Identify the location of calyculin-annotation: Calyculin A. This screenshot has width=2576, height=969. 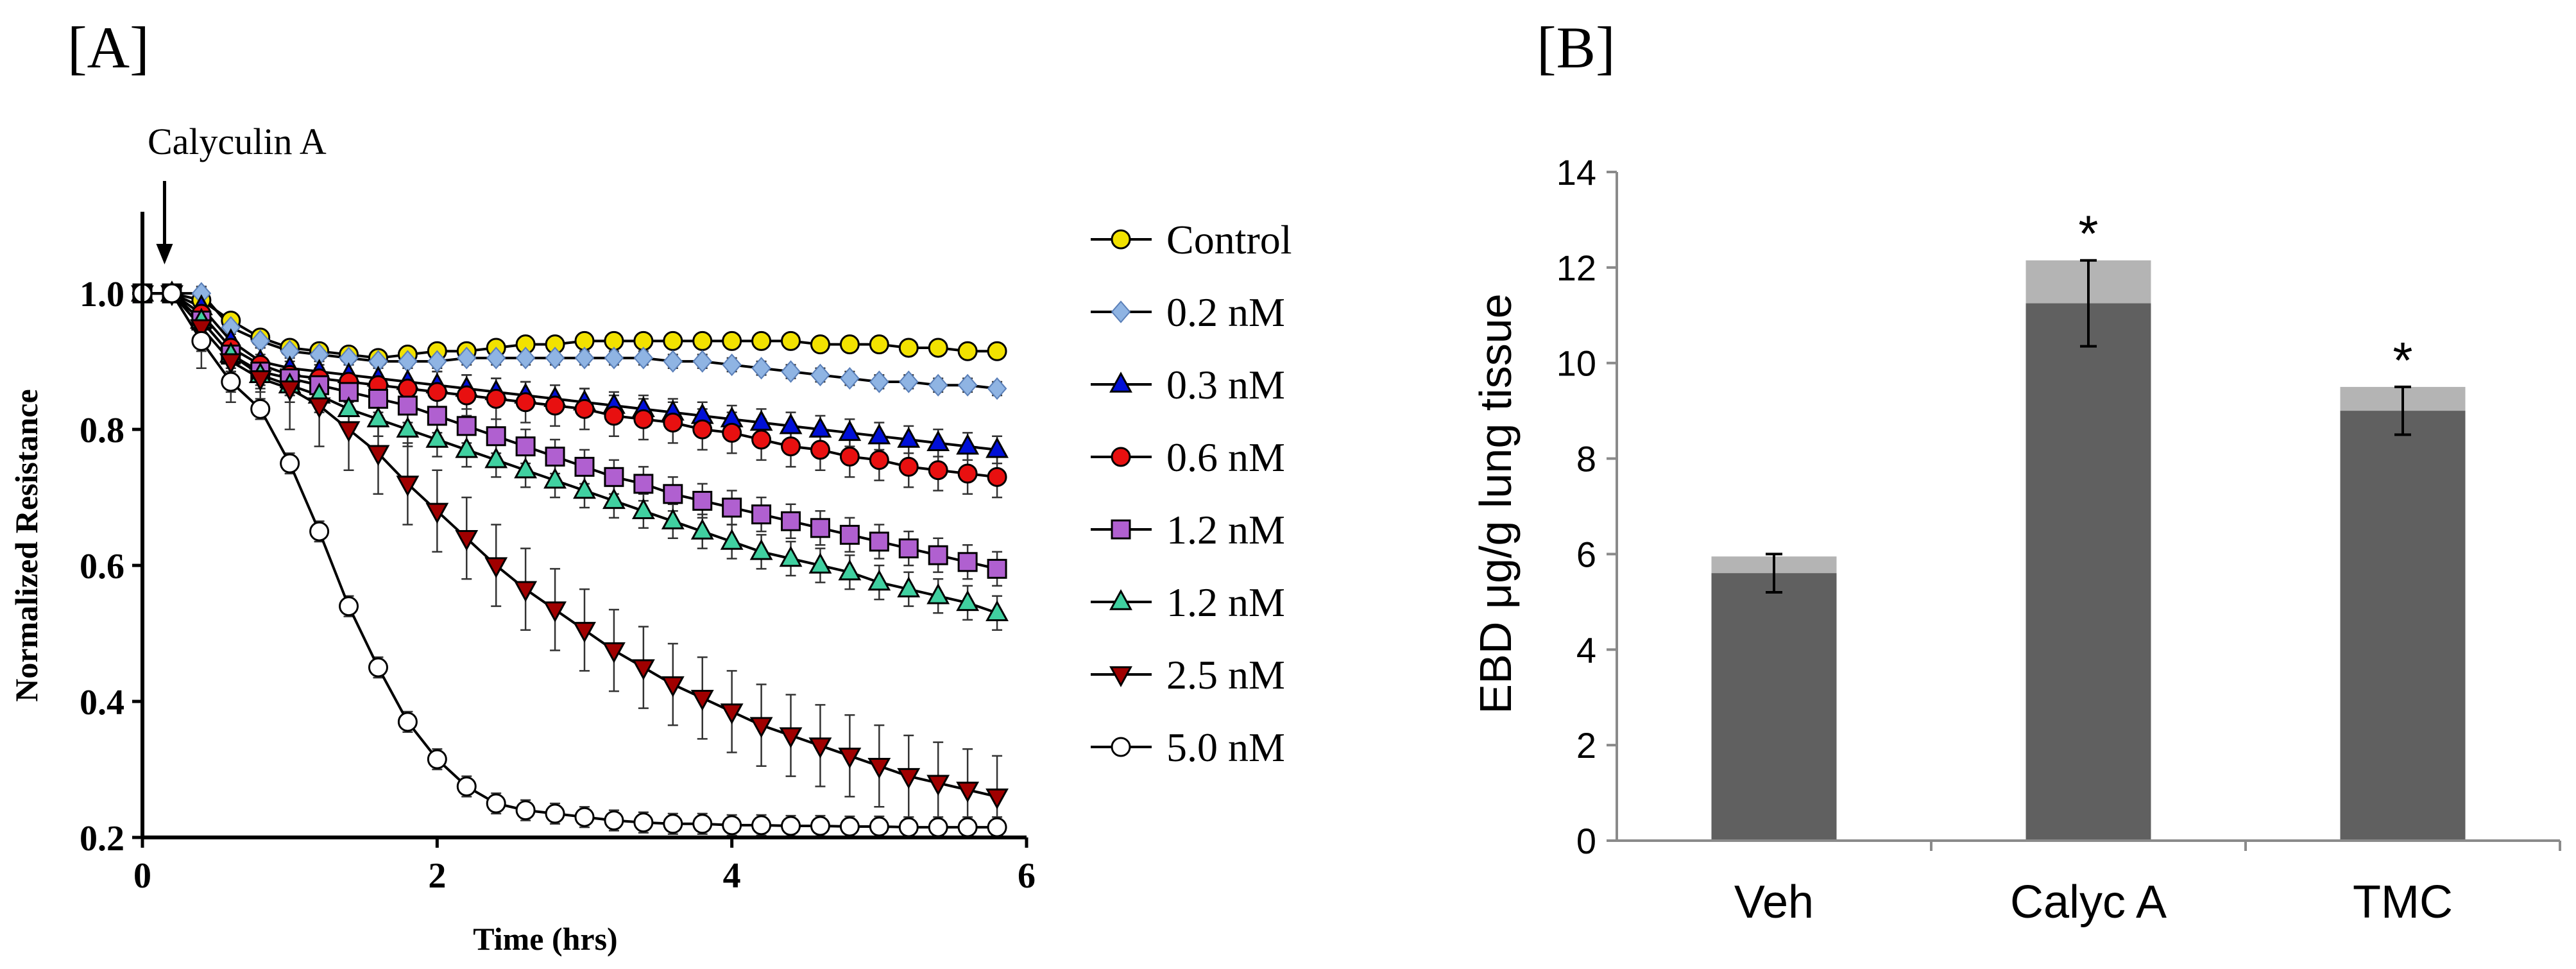
(237, 192).